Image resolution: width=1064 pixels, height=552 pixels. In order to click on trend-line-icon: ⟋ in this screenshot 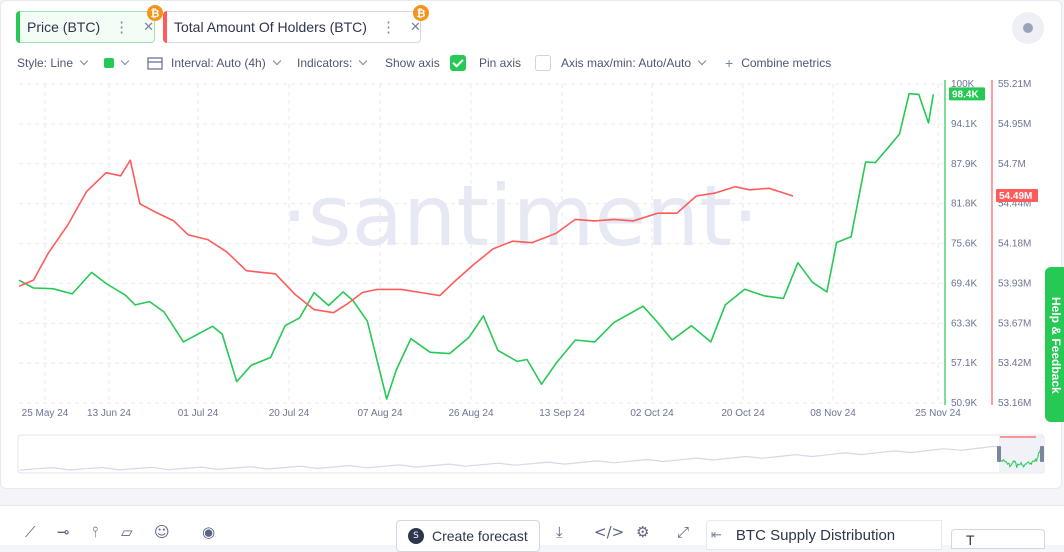, I will do `click(30, 532)`.